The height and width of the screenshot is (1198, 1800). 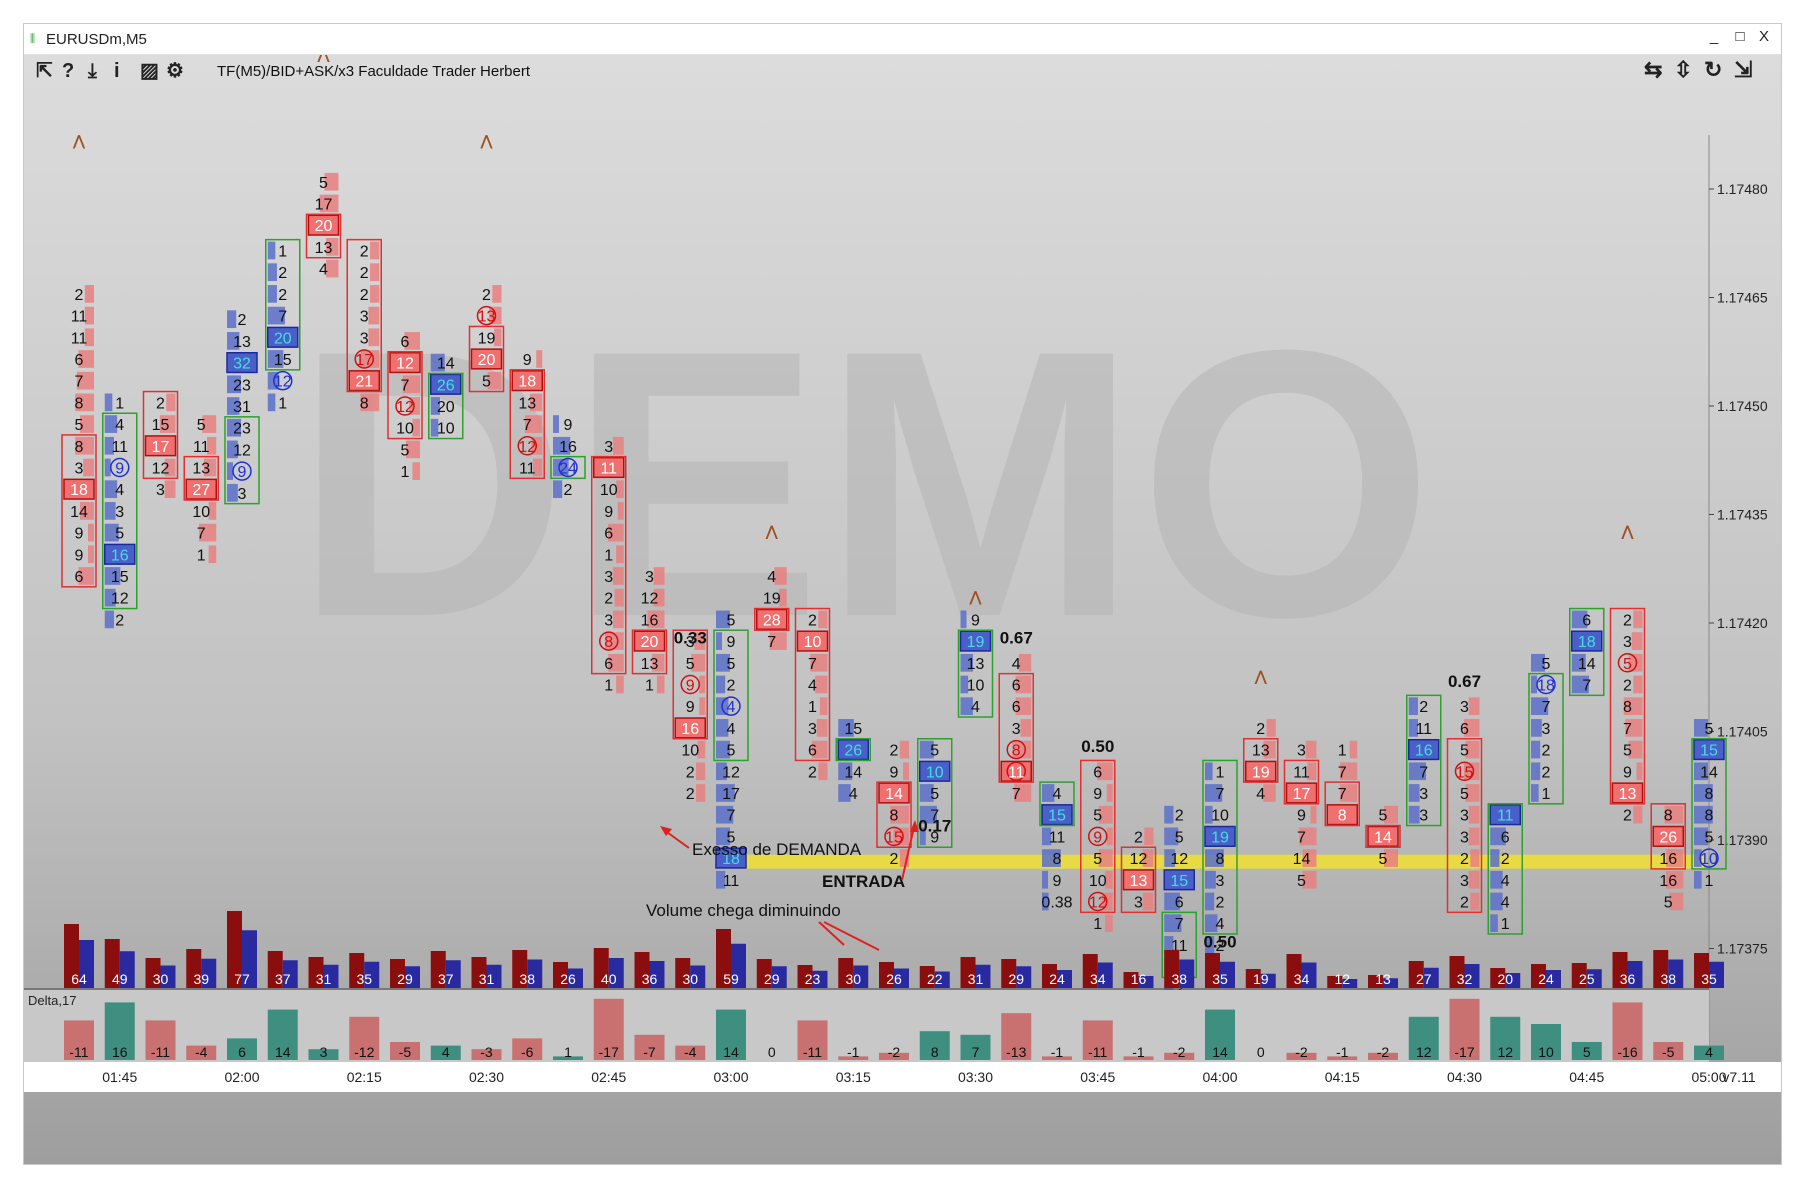 What do you see at coordinates (568, 467) in the screenshot?
I see `bar-body-box` at bounding box center [568, 467].